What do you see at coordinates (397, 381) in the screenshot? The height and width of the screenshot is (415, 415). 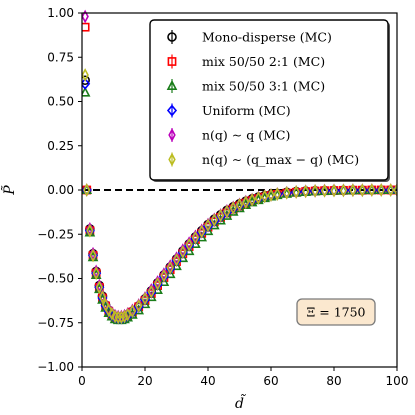 I see `x-tick-label: 100` at bounding box center [397, 381].